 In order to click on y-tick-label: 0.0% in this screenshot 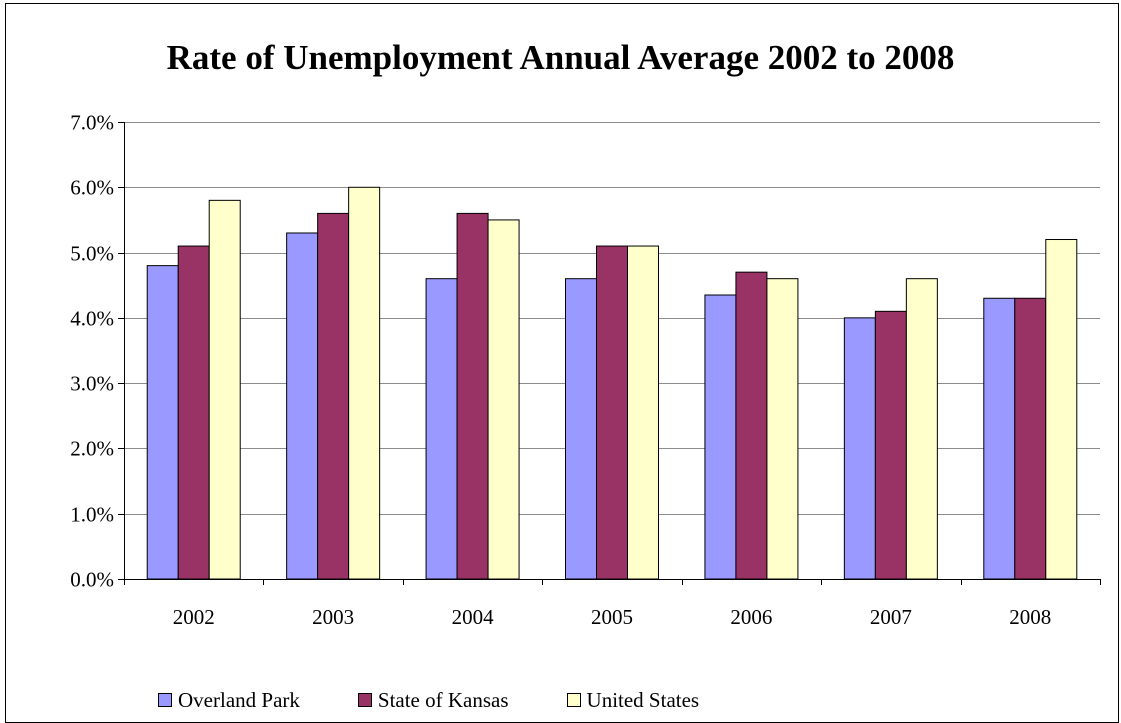, I will do `click(92, 580)`.